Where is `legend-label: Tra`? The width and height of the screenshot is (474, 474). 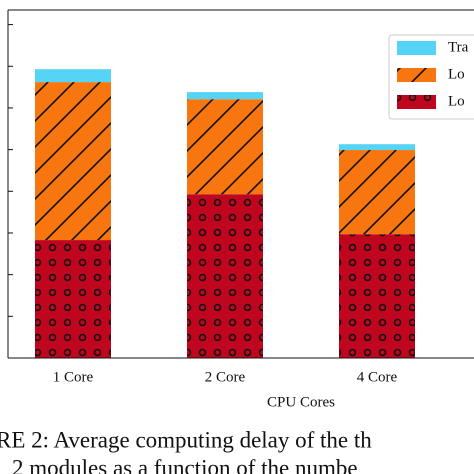 legend-label: Tra is located at coordinates (458, 47).